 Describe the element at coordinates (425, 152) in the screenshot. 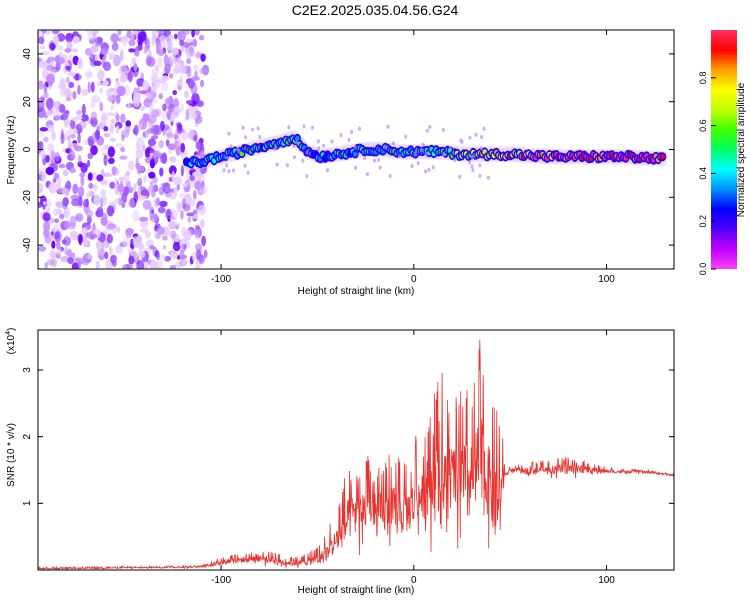

I see `spectrogram-signal-band` at that location.